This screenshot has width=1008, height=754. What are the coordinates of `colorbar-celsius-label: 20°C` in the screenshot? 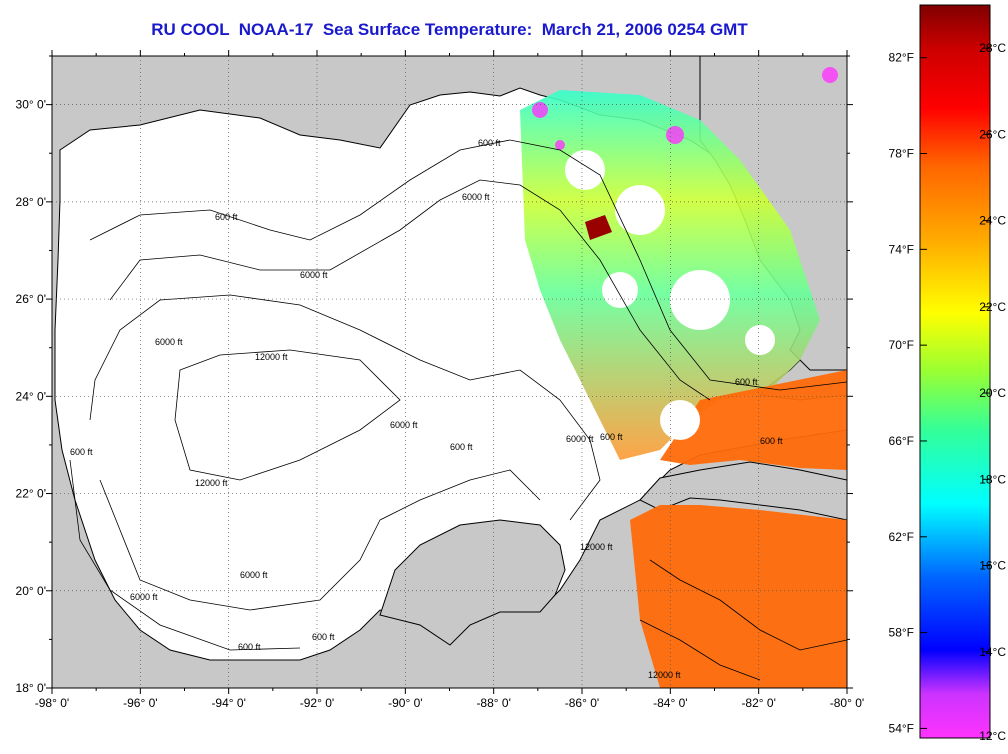 It's located at (992, 393).